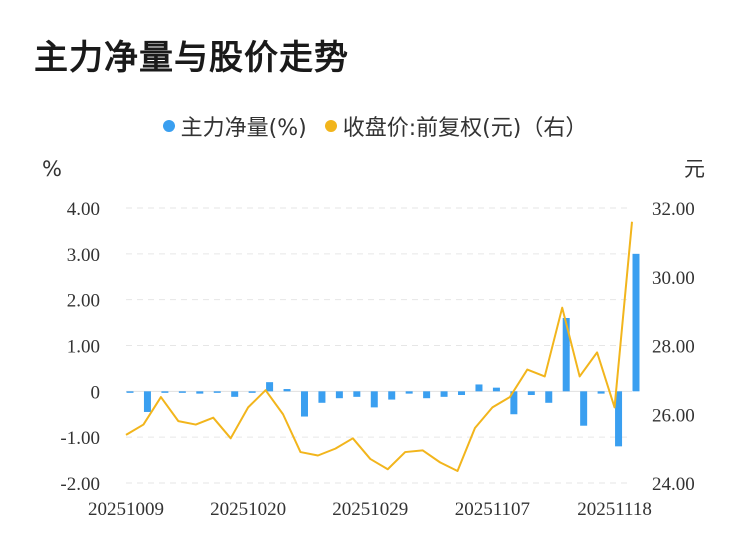 This screenshot has height=558, width=750. What do you see at coordinates (370, 509) in the screenshot?
I see `x-tick-label: 20251029` at bounding box center [370, 509].